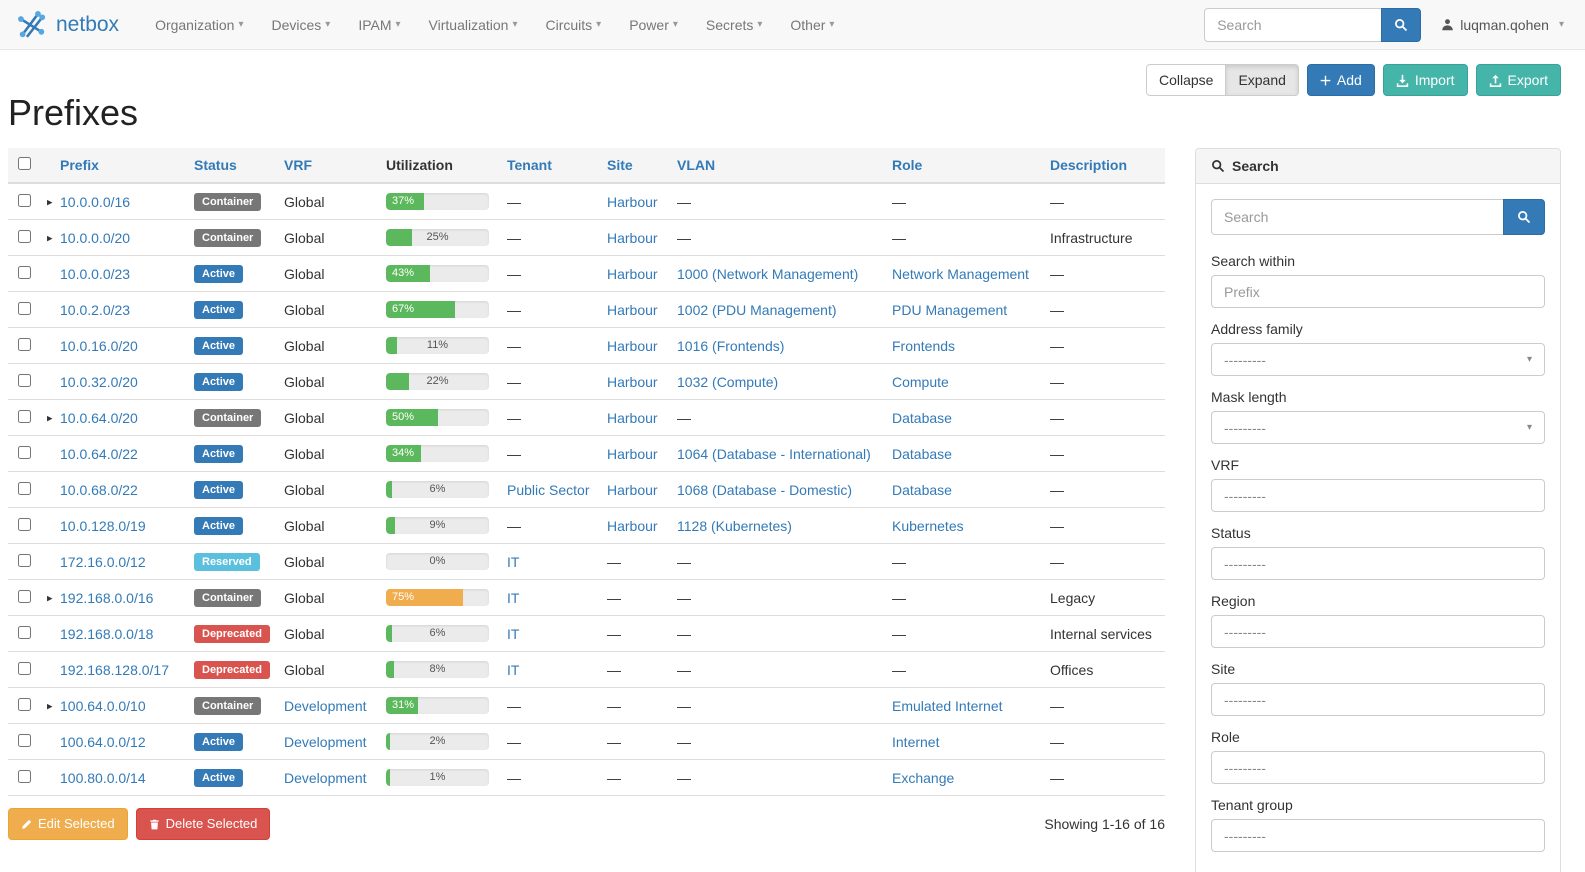 Image resolution: width=1585 pixels, height=872 pixels. What do you see at coordinates (1378, 427) in the screenshot?
I see `filter-select-mask-length: --------- ▾` at bounding box center [1378, 427].